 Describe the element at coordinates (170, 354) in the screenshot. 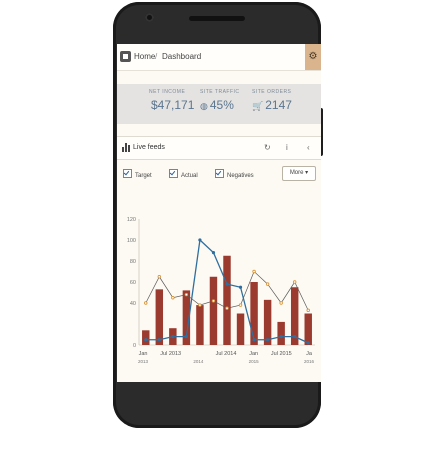

I see `x-tick-label: Jul 2013` at that location.